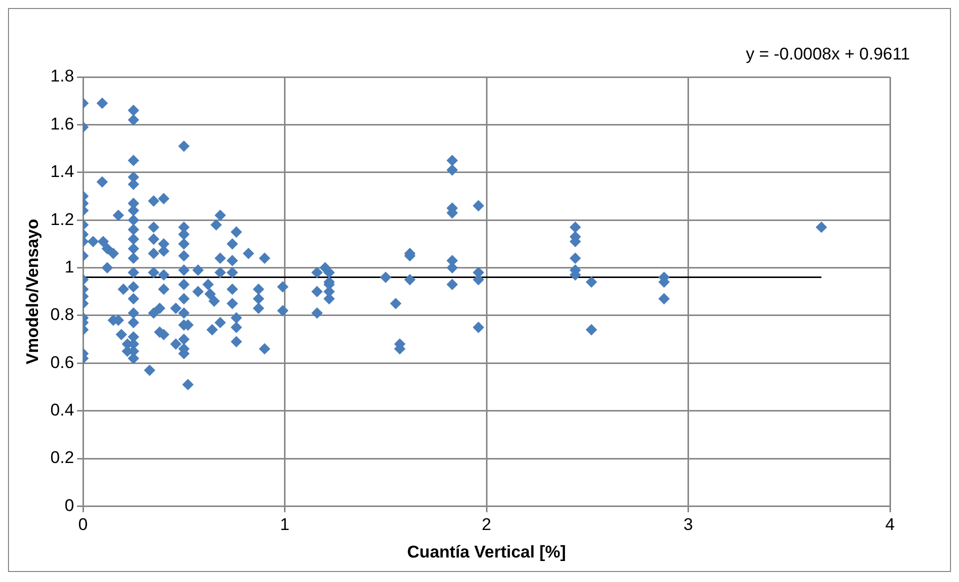  Describe the element at coordinates (62, 410) in the screenshot. I see `y-tick-label: 0.4` at that location.